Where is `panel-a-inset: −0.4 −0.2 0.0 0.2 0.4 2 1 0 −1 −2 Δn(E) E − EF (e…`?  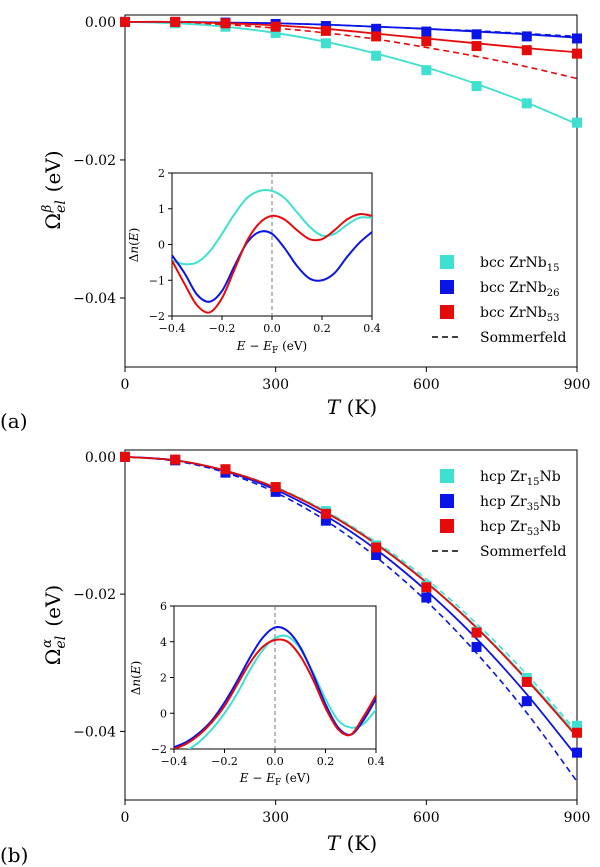 panel-a-inset: −0.4 −0.2 0.0 0.2 0.4 2 1 0 −1 −2 Δn(E) E − EF (e… is located at coordinates (254, 261).